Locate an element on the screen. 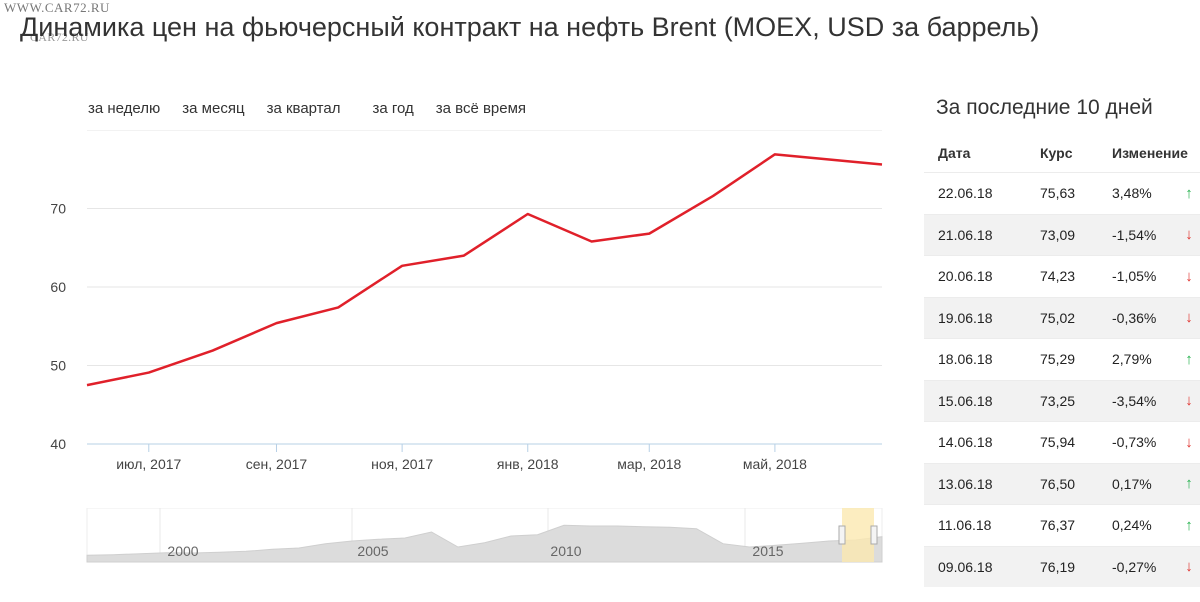 The width and height of the screenshot is (1200, 602). row-date: 14.06.18 is located at coordinates (965, 442).